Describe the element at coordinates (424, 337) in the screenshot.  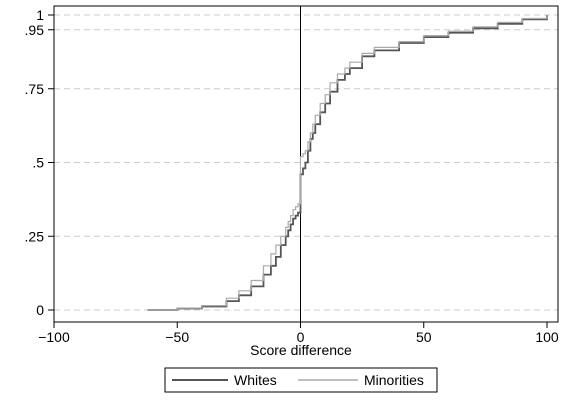
I see `x-tick-label: 50` at that location.